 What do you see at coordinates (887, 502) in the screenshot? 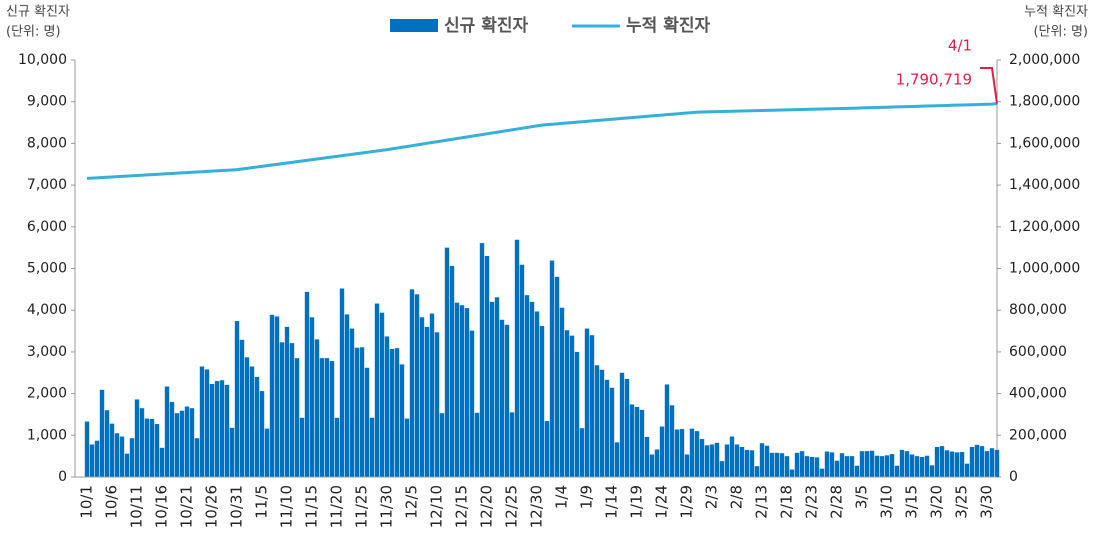
I see `x-tick-label: 3/10` at bounding box center [887, 502].